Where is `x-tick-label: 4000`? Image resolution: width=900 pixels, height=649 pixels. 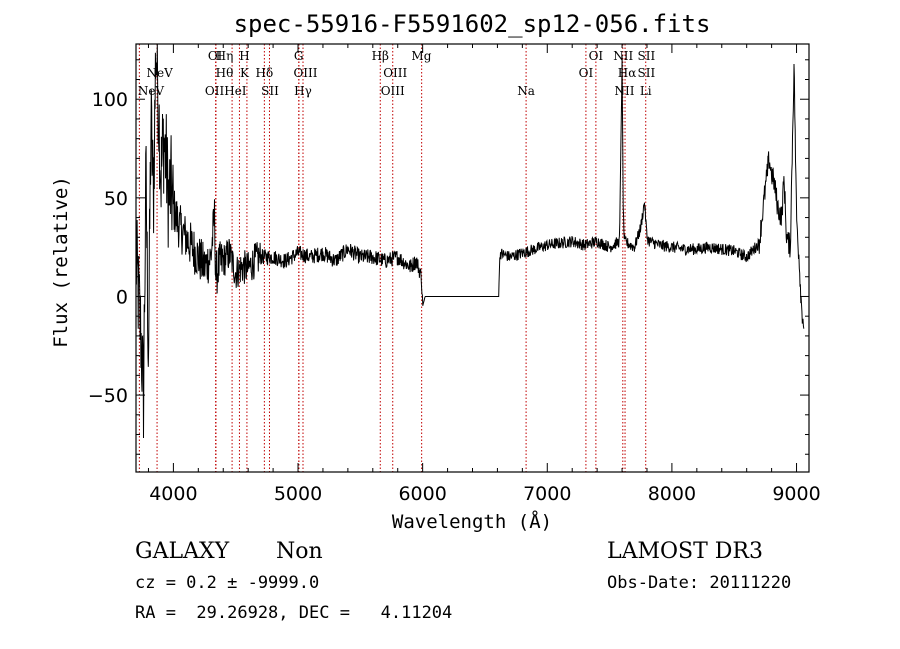
x-tick-label: 4000 is located at coordinates (173, 494).